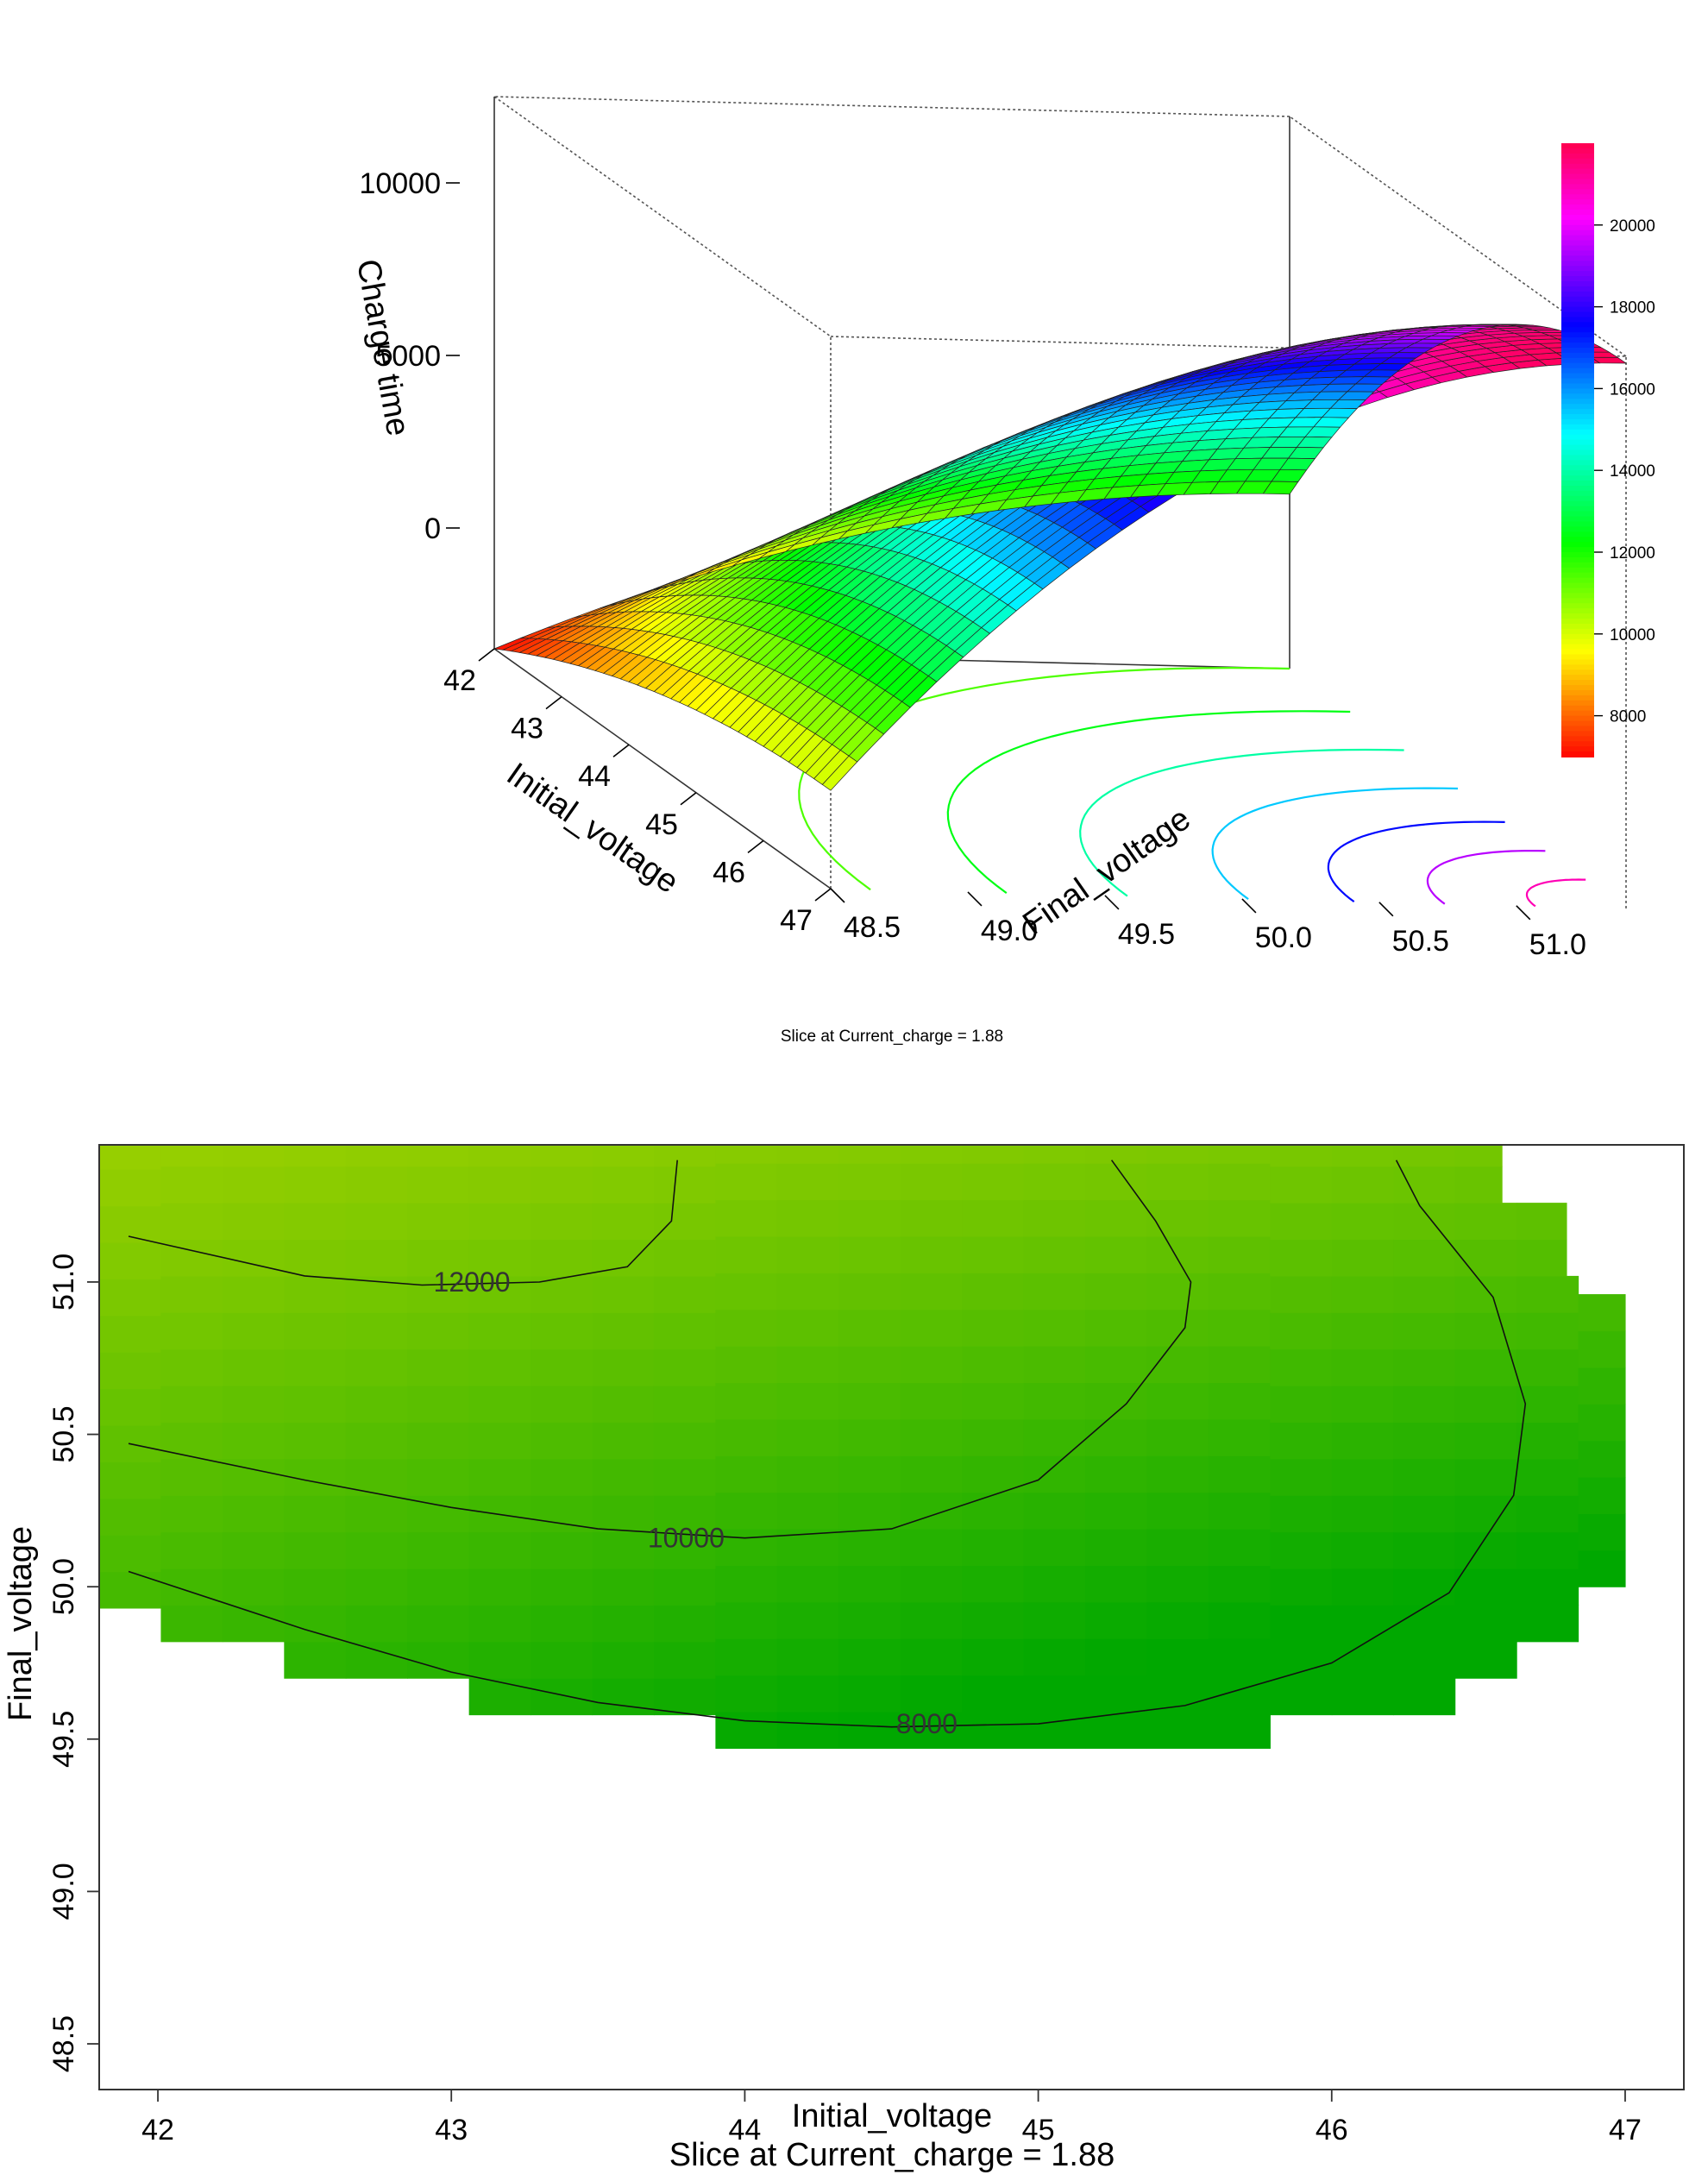 This screenshot has height=2181, width=1708. What do you see at coordinates (1523, 913) in the screenshot?
I see `y-tick` at bounding box center [1523, 913].